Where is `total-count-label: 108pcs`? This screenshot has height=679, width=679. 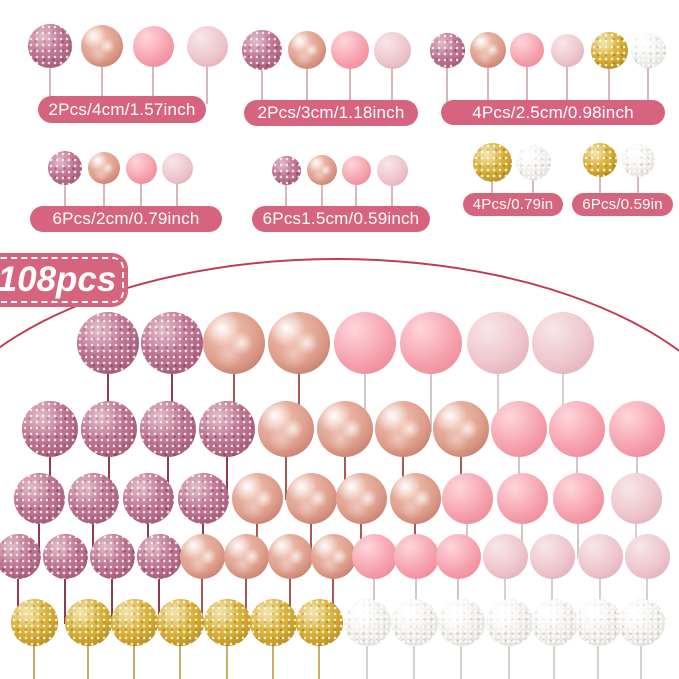
total-count-label: 108pcs is located at coordinates (58, 279).